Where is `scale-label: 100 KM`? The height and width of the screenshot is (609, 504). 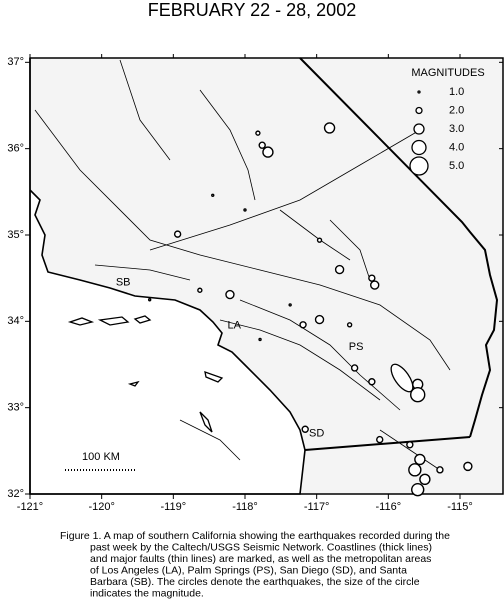
scale-label: 100 KM is located at coordinates (101, 457).